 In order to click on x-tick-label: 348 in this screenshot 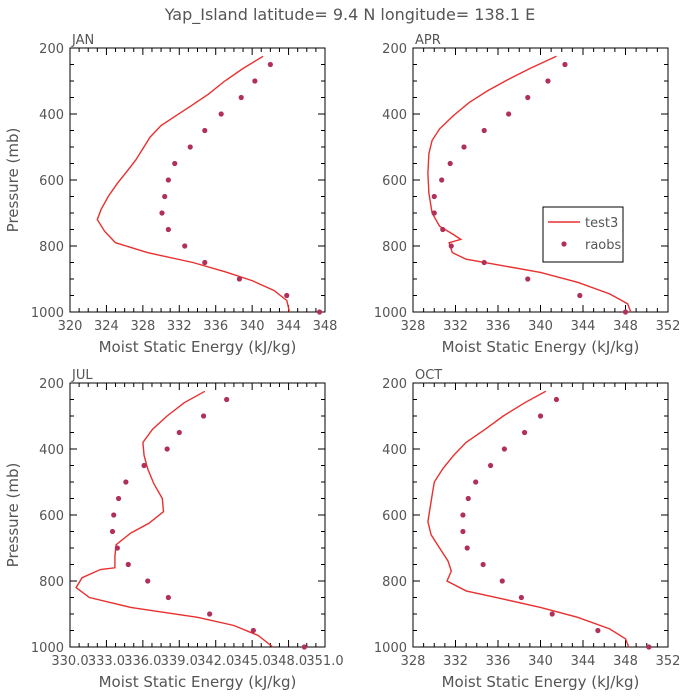, I will do `click(625, 661)`.